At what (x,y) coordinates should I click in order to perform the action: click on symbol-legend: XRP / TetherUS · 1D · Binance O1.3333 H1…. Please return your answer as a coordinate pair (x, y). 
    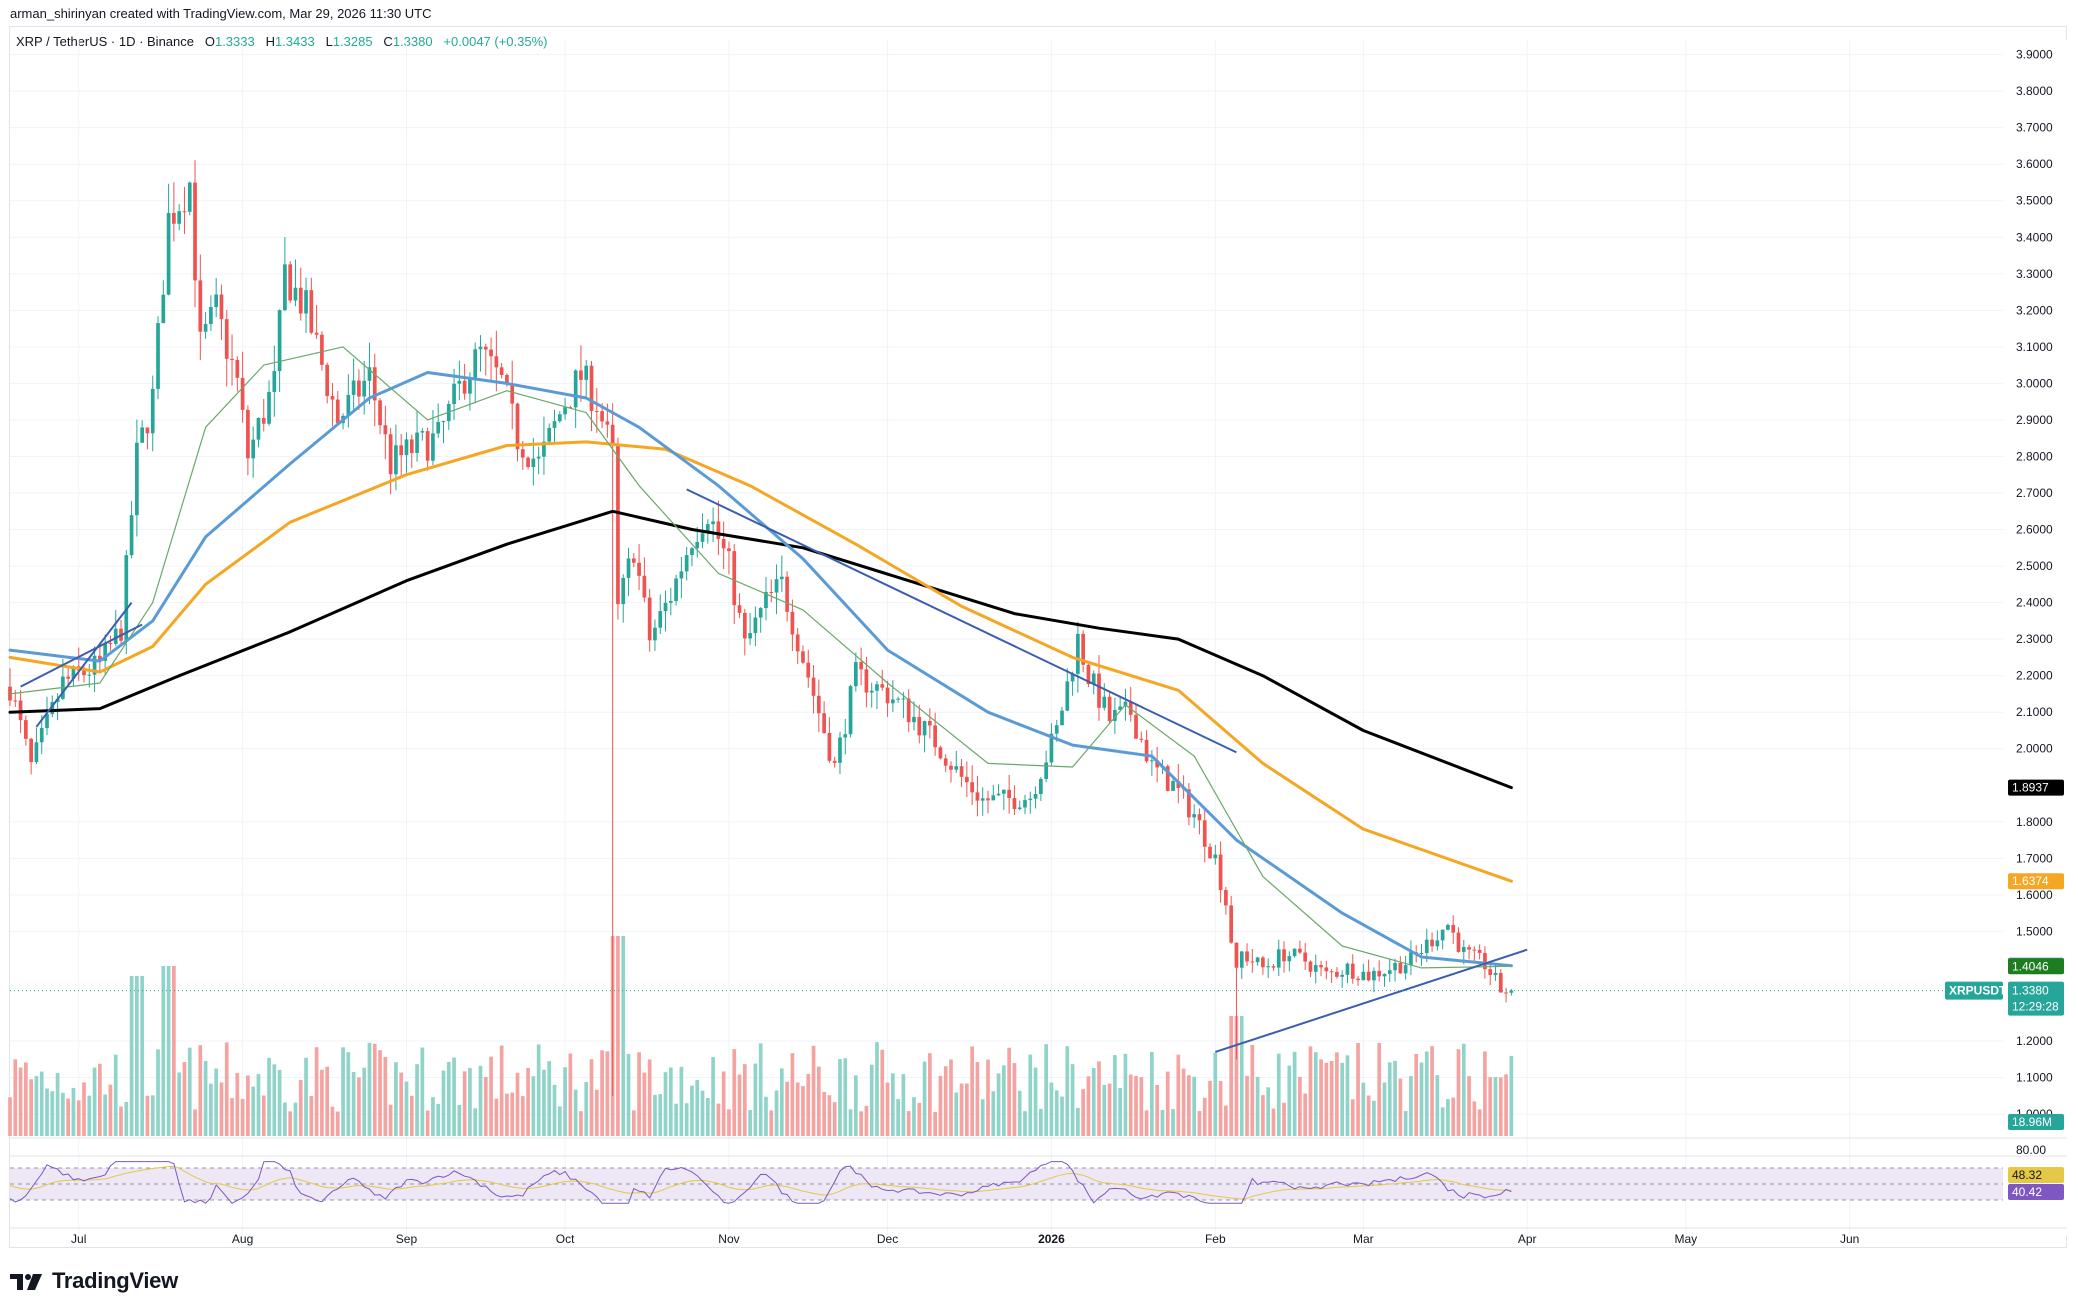
    Looking at the image, I should click on (282, 41).